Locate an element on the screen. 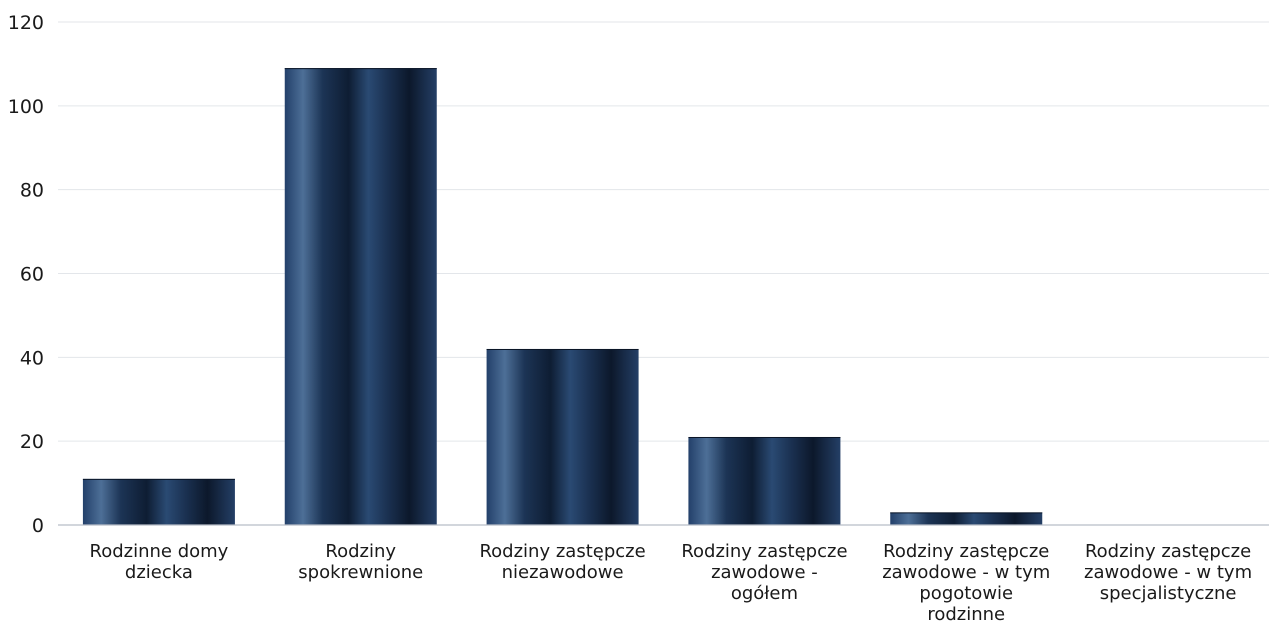 This screenshot has width=1269, height=628. y-axis-ticks: 0 20 40 60 80 100 120 is located at coordinates (26, 274).